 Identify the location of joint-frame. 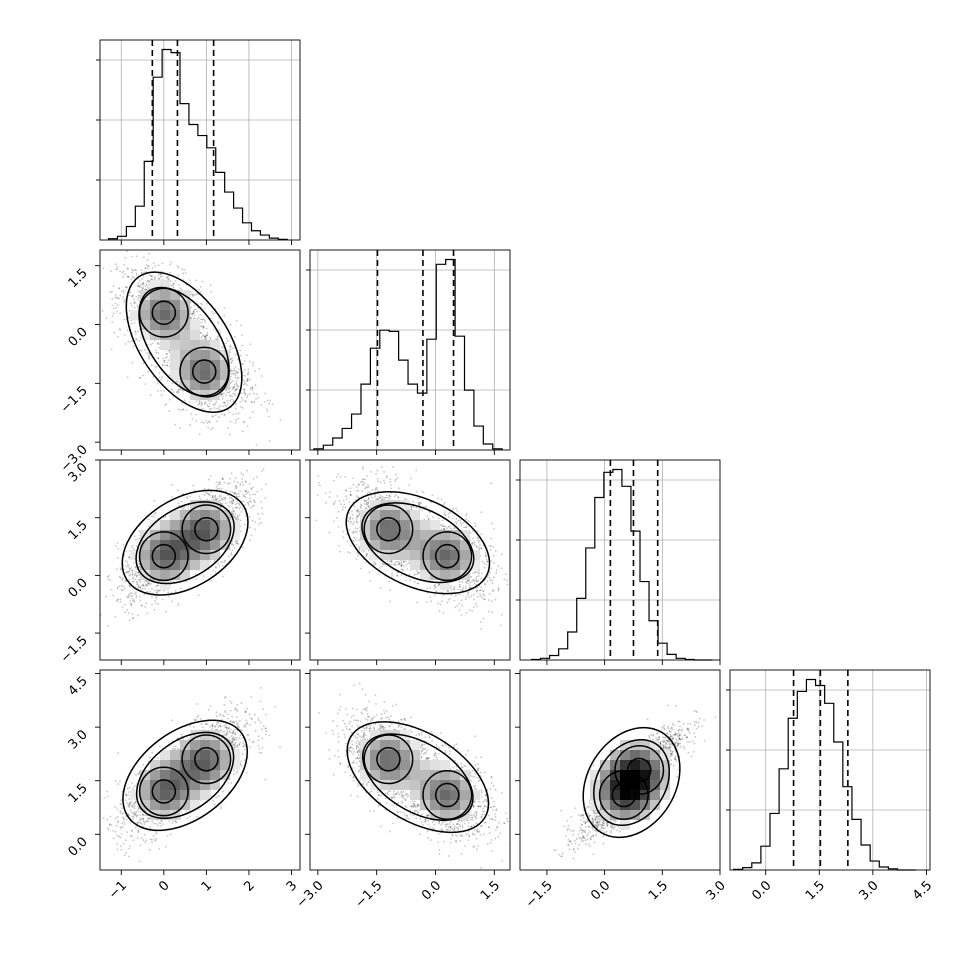
(200, 560).